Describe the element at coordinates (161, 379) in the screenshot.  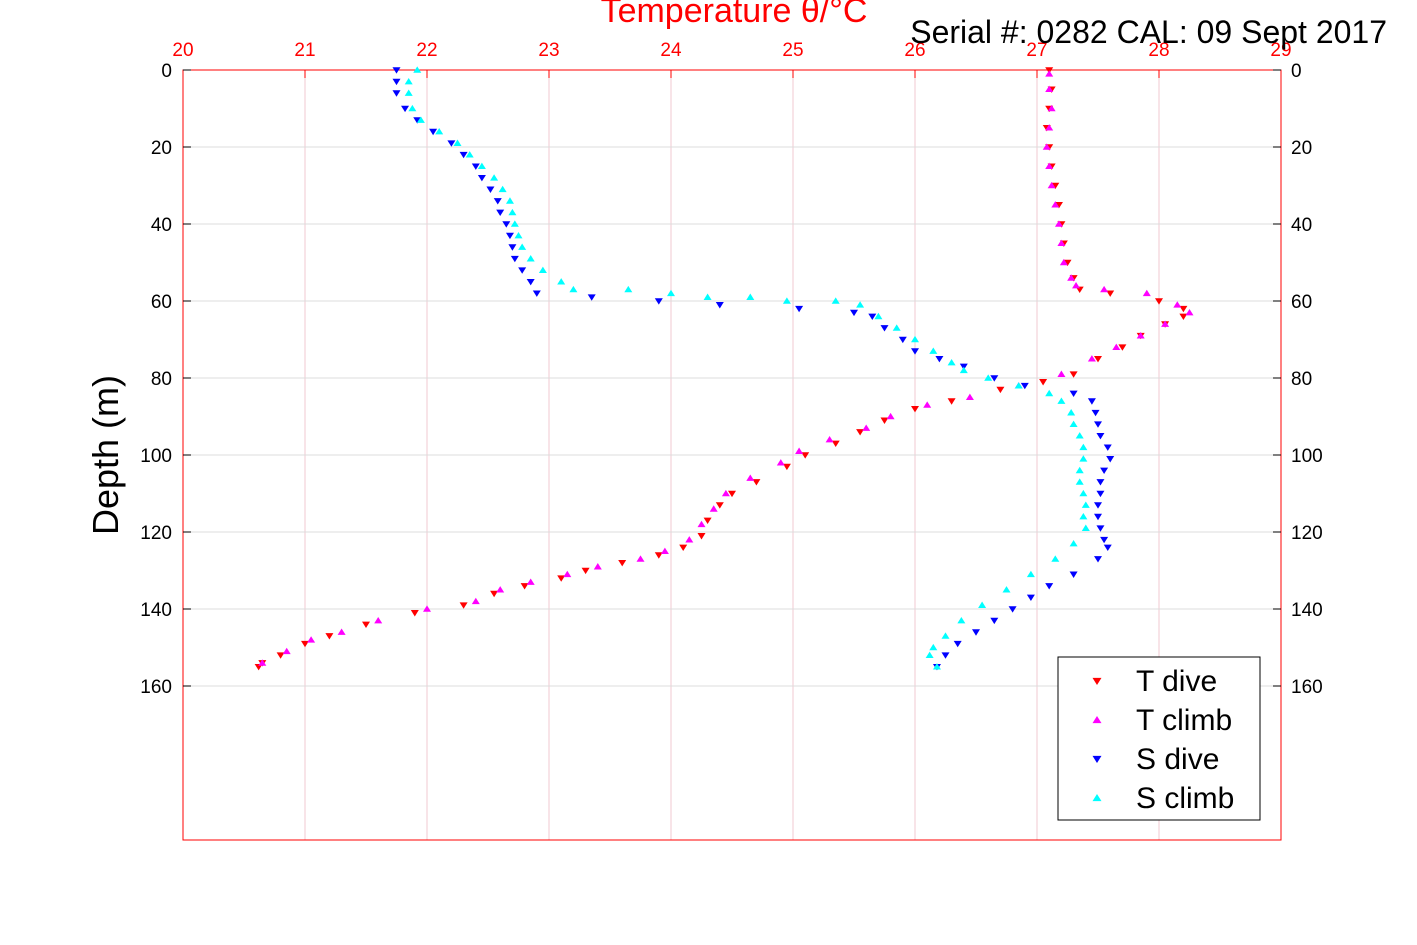
I see `y-tick-label-left: 80` at that location.